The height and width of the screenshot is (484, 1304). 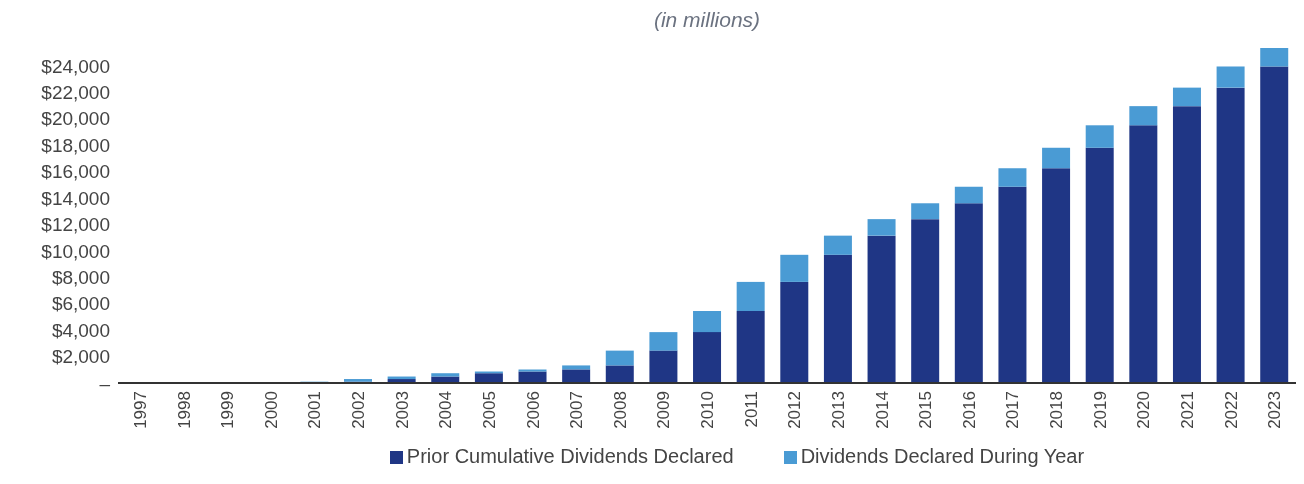 What do you see at coordinates (620, 410) in the screenshot?
I see `x-tick-label: 2008` at bounding box center [620, 410].